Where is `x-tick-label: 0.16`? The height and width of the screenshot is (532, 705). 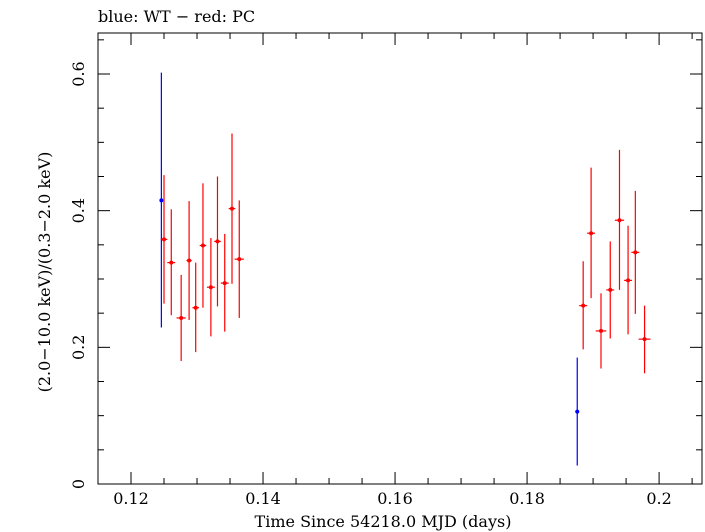 x-tick-label: 0.16 is located at coordinates (395, 498).